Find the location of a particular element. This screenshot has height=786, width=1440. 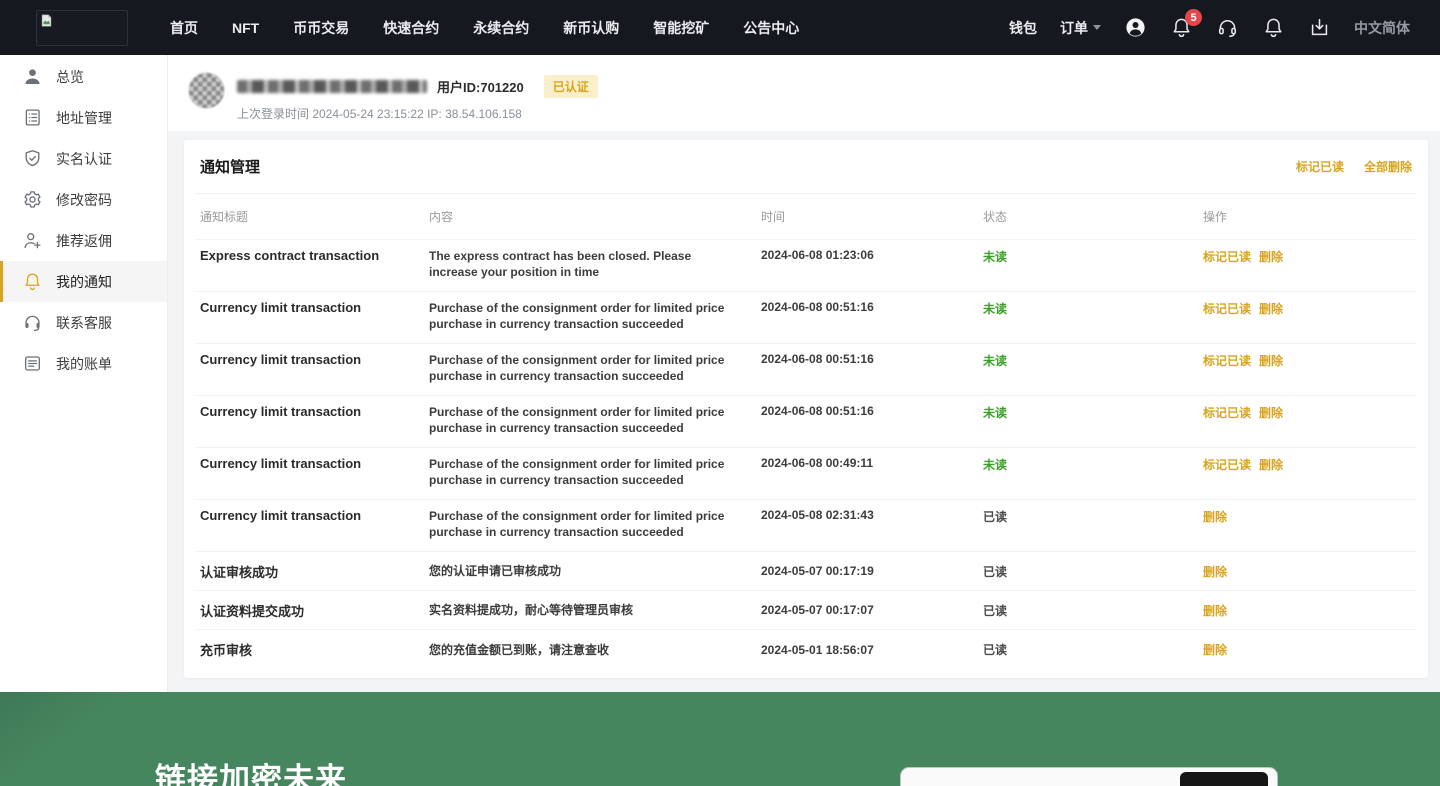

broken-image-icon is located at coordinates (46, 20).